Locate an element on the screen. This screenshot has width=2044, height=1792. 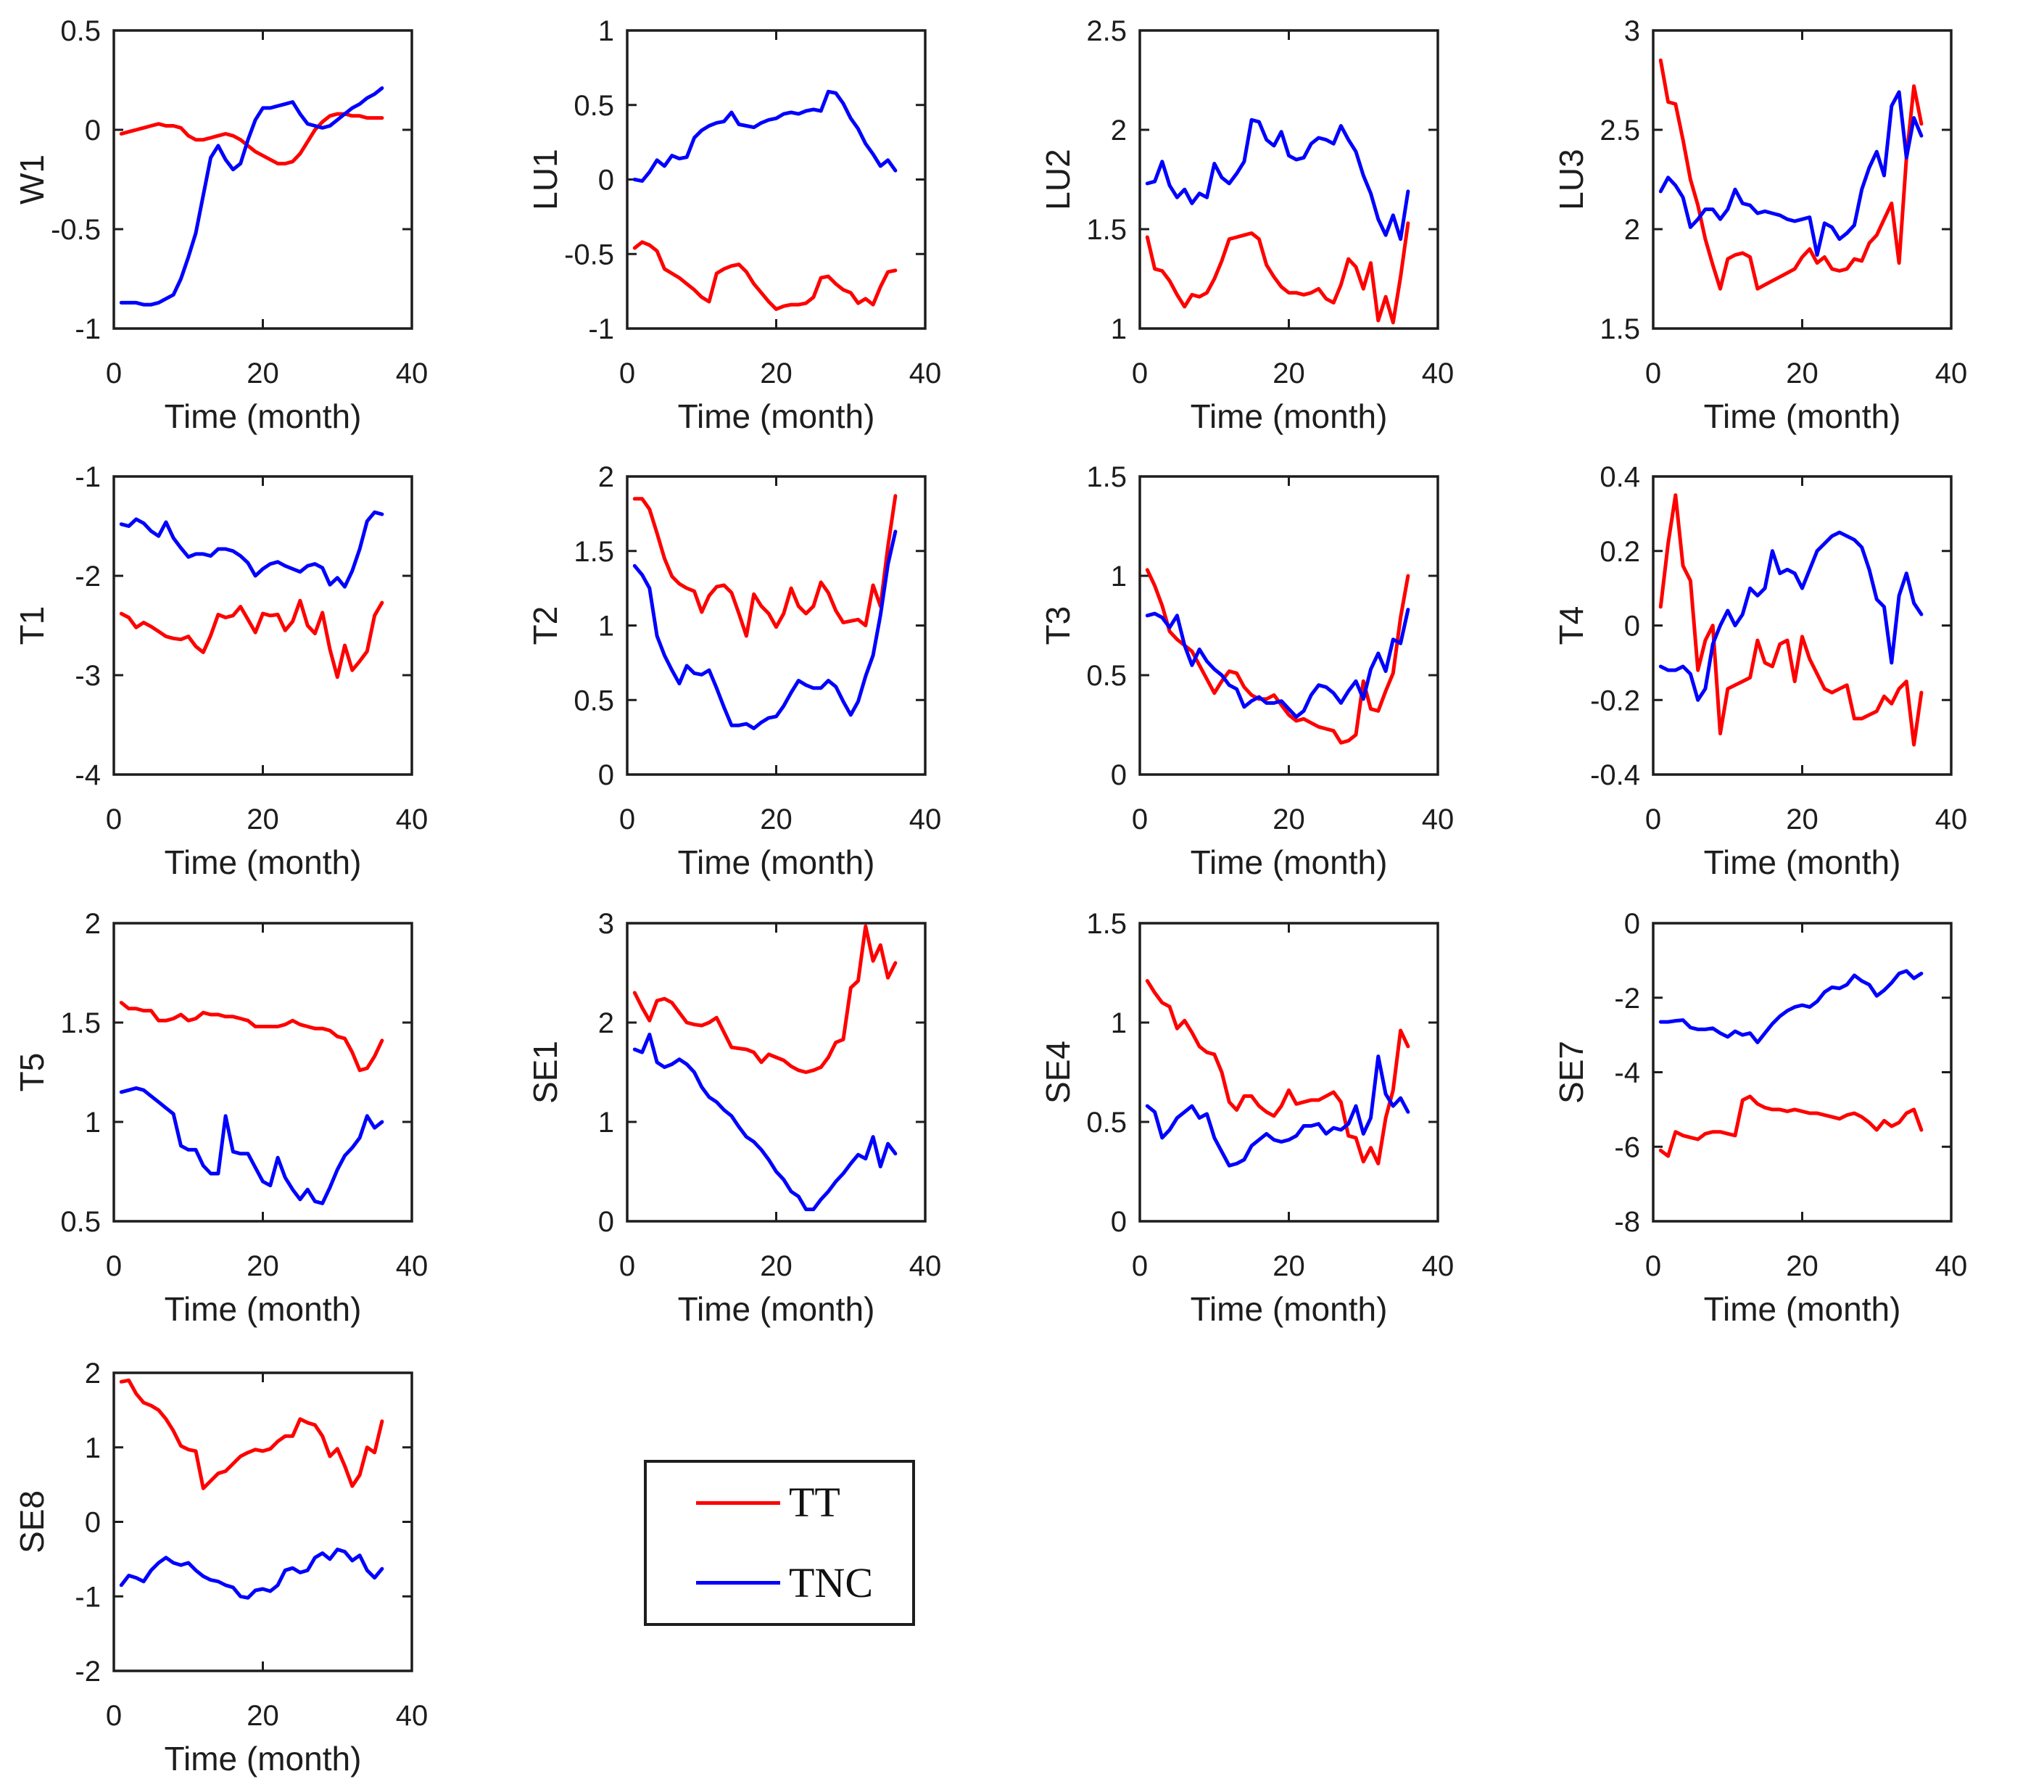
tt-legend-label: TT is located at coordinates (814, 1503).